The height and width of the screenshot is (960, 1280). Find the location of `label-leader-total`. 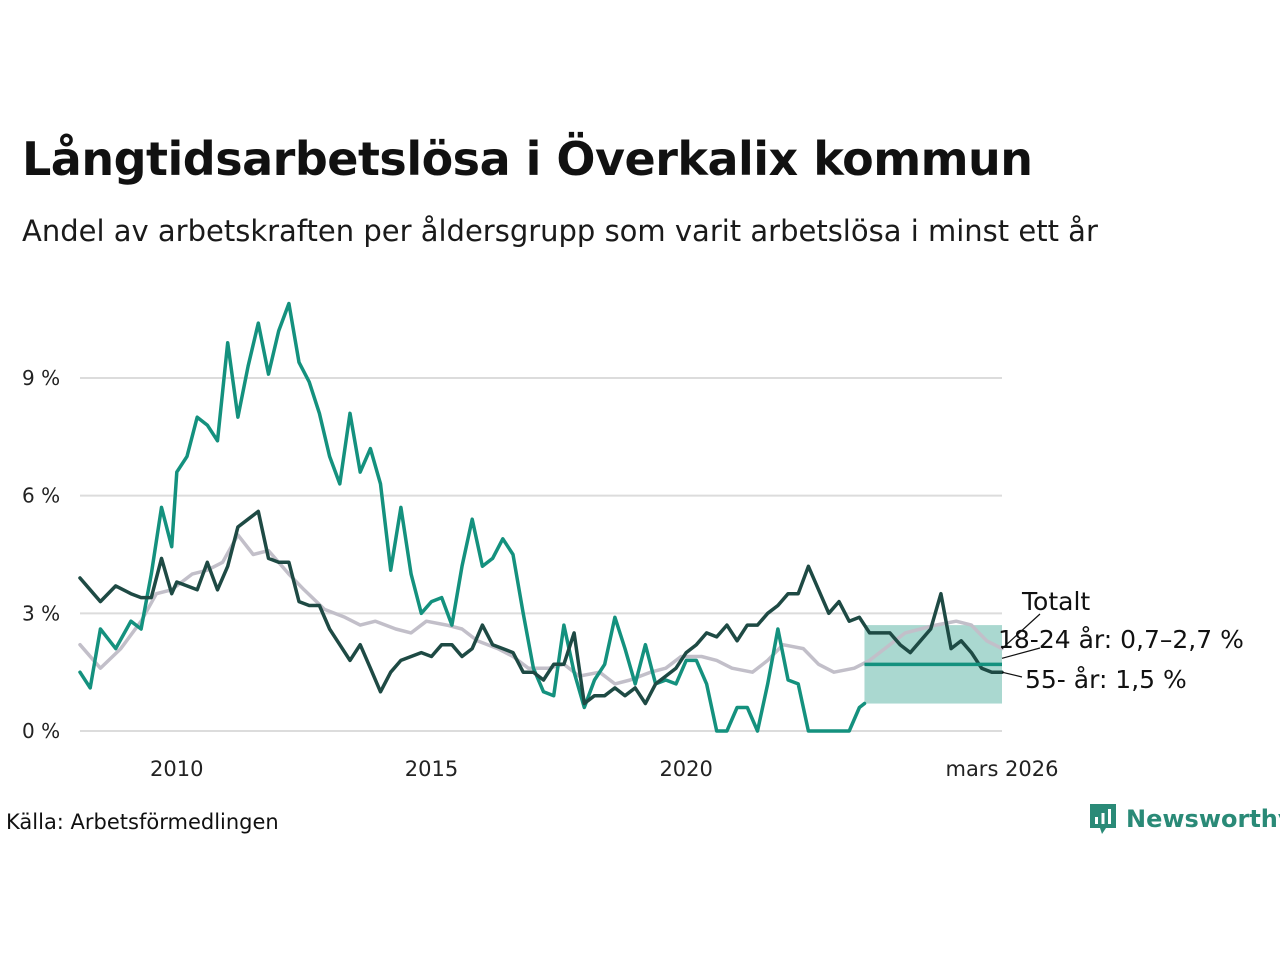

label-leader-total is located at coordinates (1021, 631).